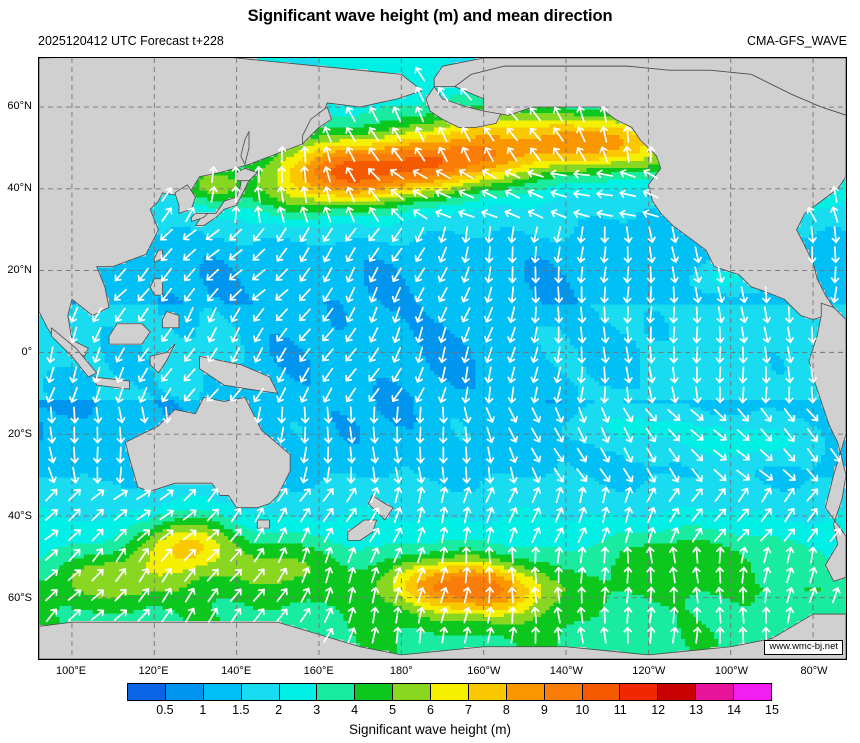  What do you see at coordinates (278, 710) in the screenshot?
I see `colorbar-tick-label: 2` at bounding box center [278, 710].